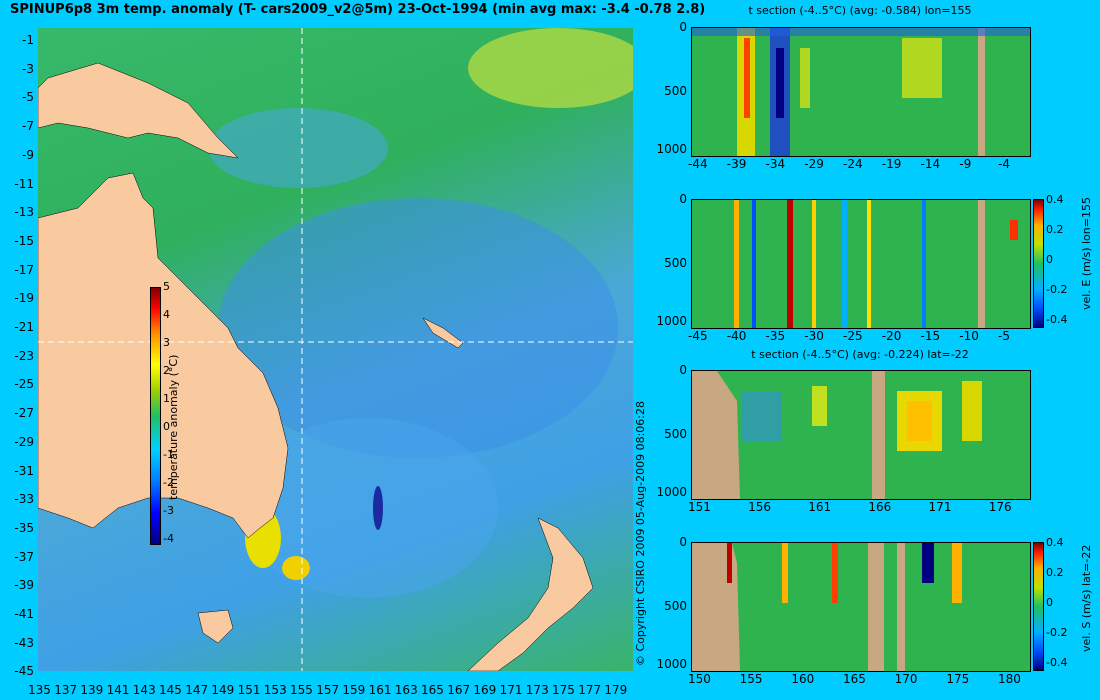 This screenshot has width=1100, height=700. I want to click on panel-2-x-tick: -35, so click(775, 336).